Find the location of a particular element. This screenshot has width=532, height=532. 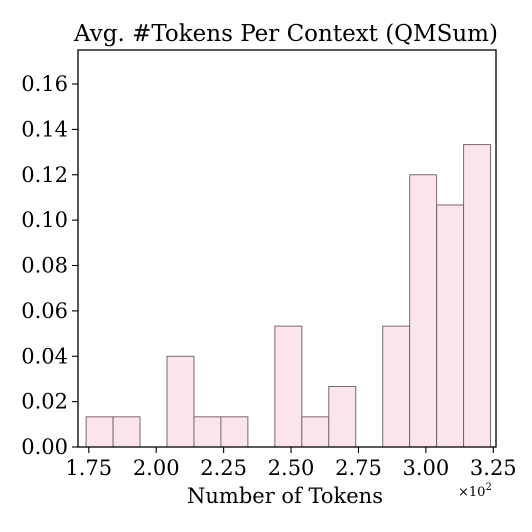

x-tick-label-3: 2.50 is located at coordinates (291, 468).